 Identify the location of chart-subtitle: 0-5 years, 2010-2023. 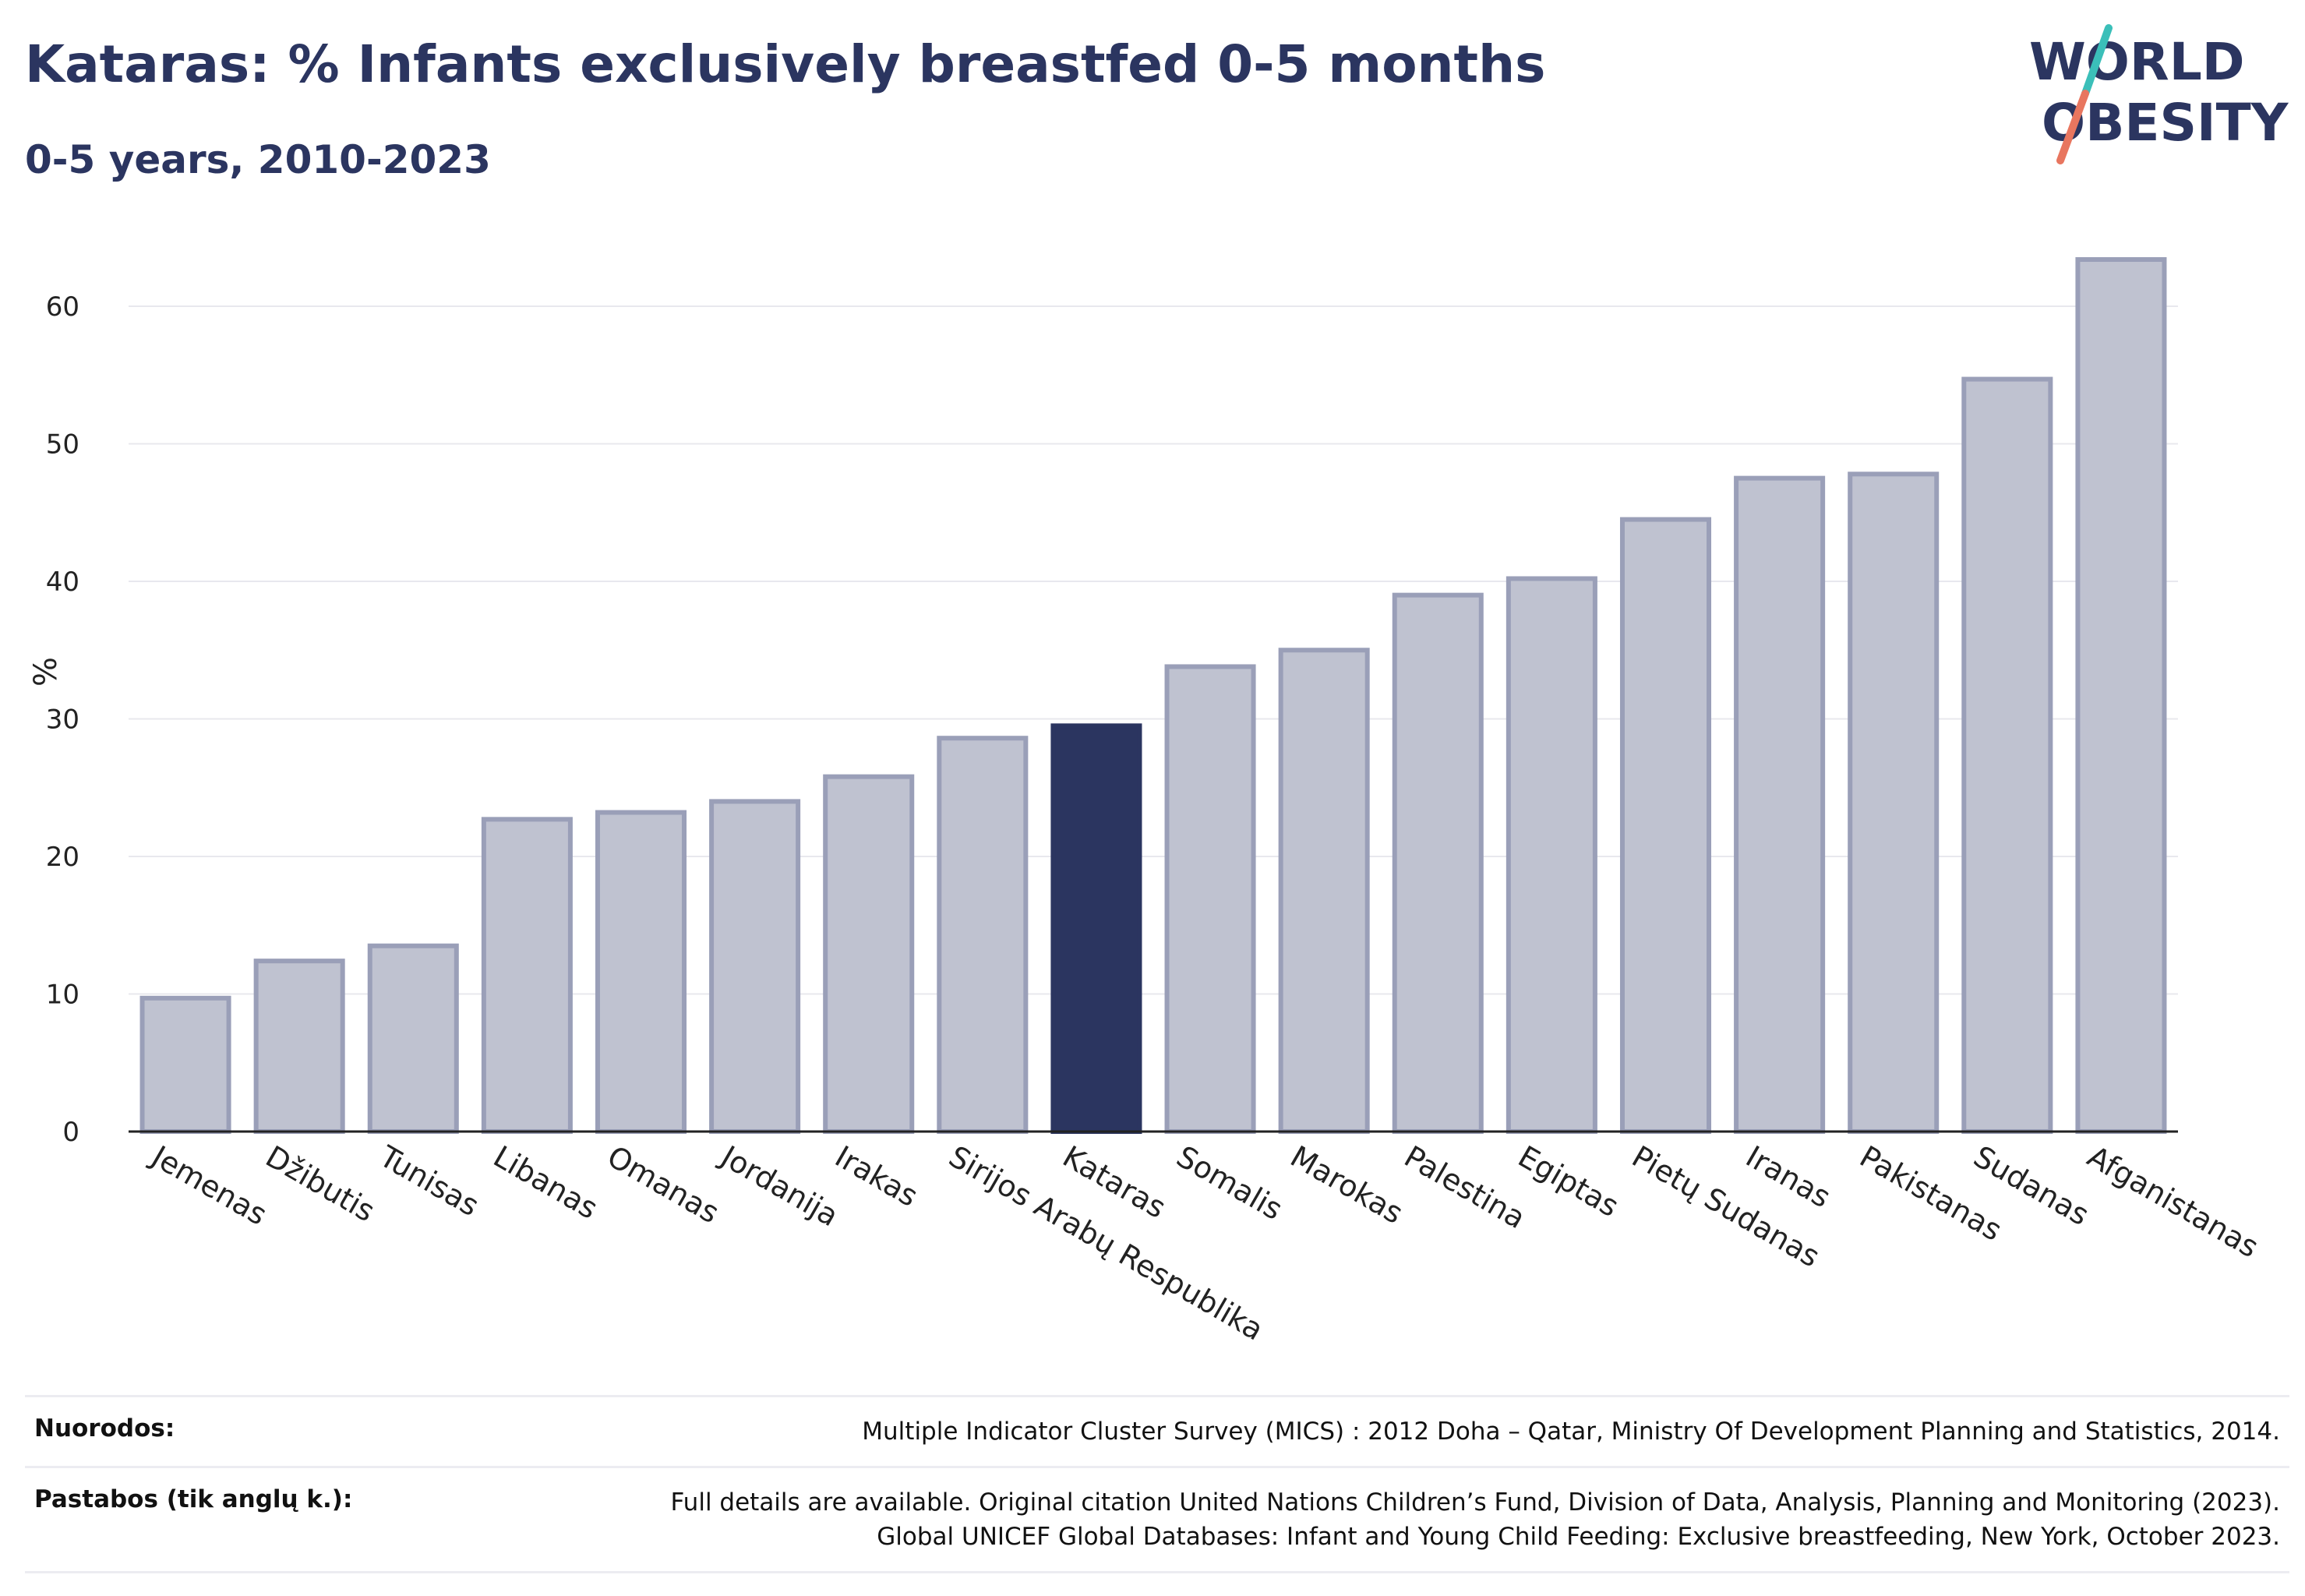
(258, 159).